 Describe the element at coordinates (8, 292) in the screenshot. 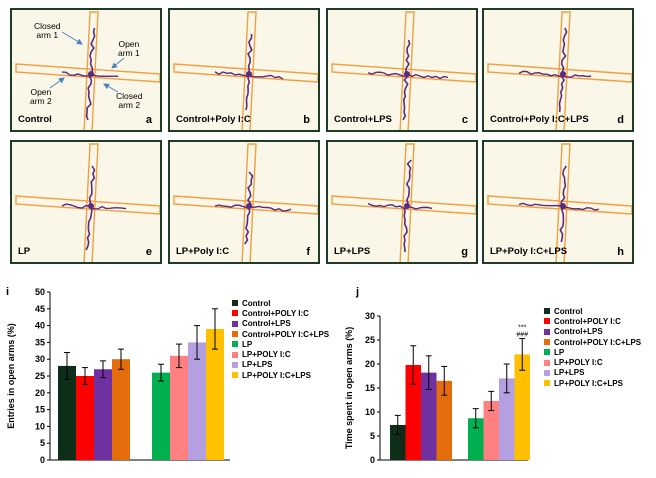

I see `chart-i-letter: i` at that location.